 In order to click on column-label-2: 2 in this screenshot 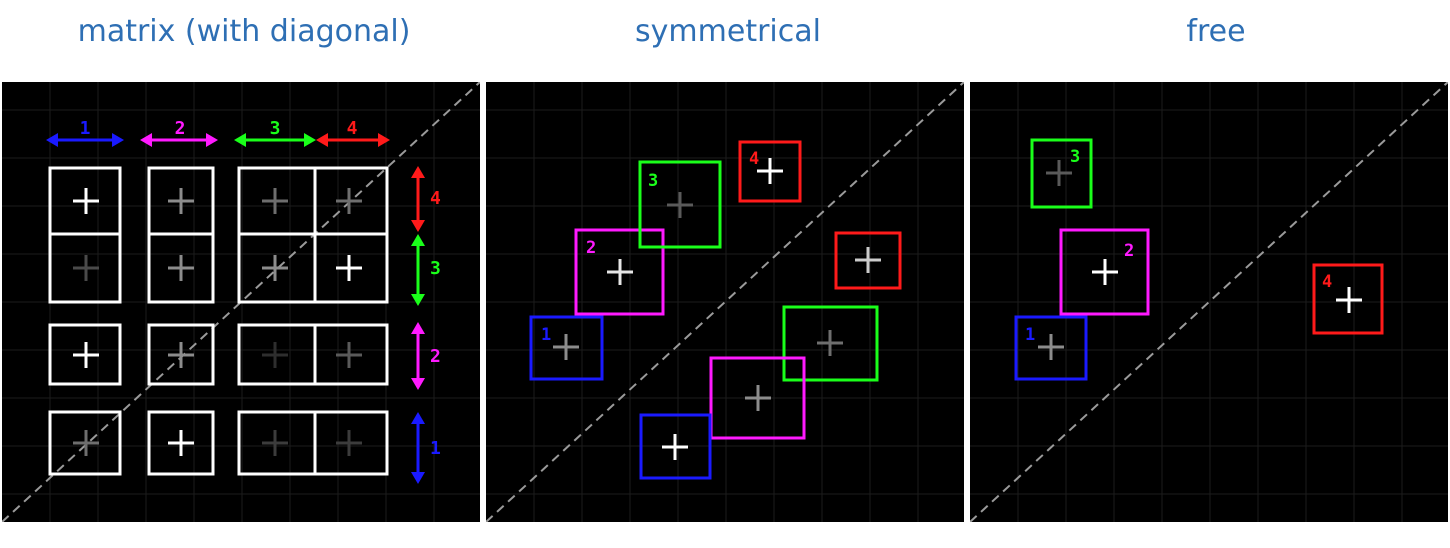, I will do `click(180, 128)`.